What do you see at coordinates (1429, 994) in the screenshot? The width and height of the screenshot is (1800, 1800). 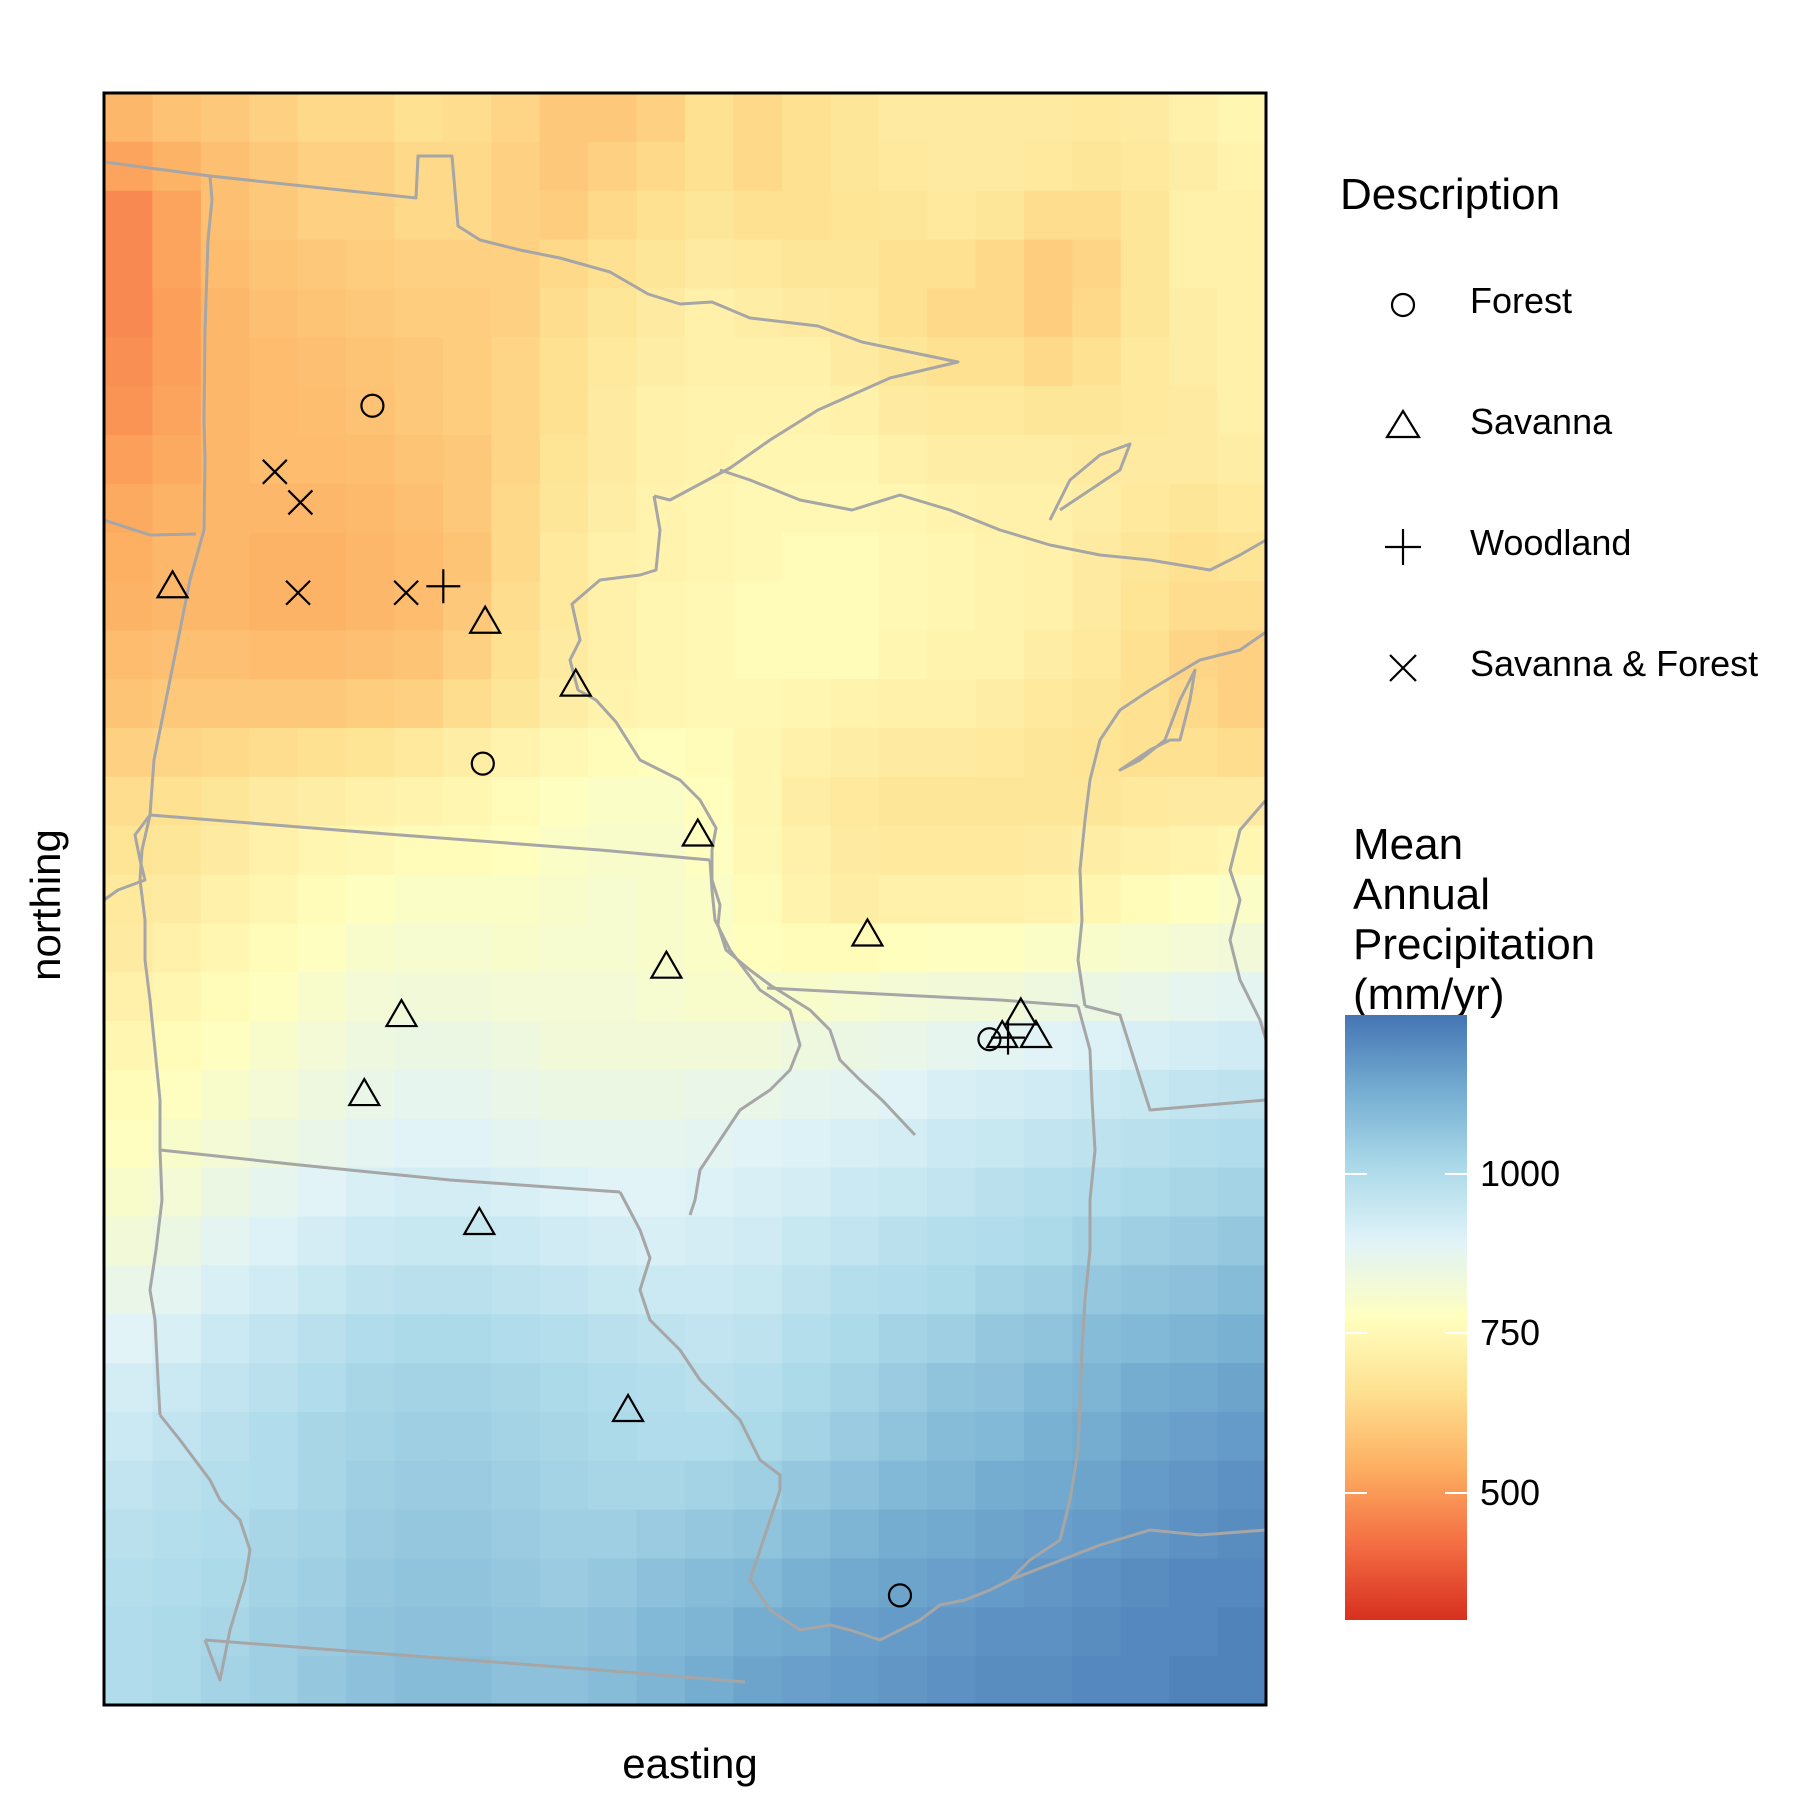 I see `colorbar-title-line: (mm/yr)` at bounding box center [1429, 994].